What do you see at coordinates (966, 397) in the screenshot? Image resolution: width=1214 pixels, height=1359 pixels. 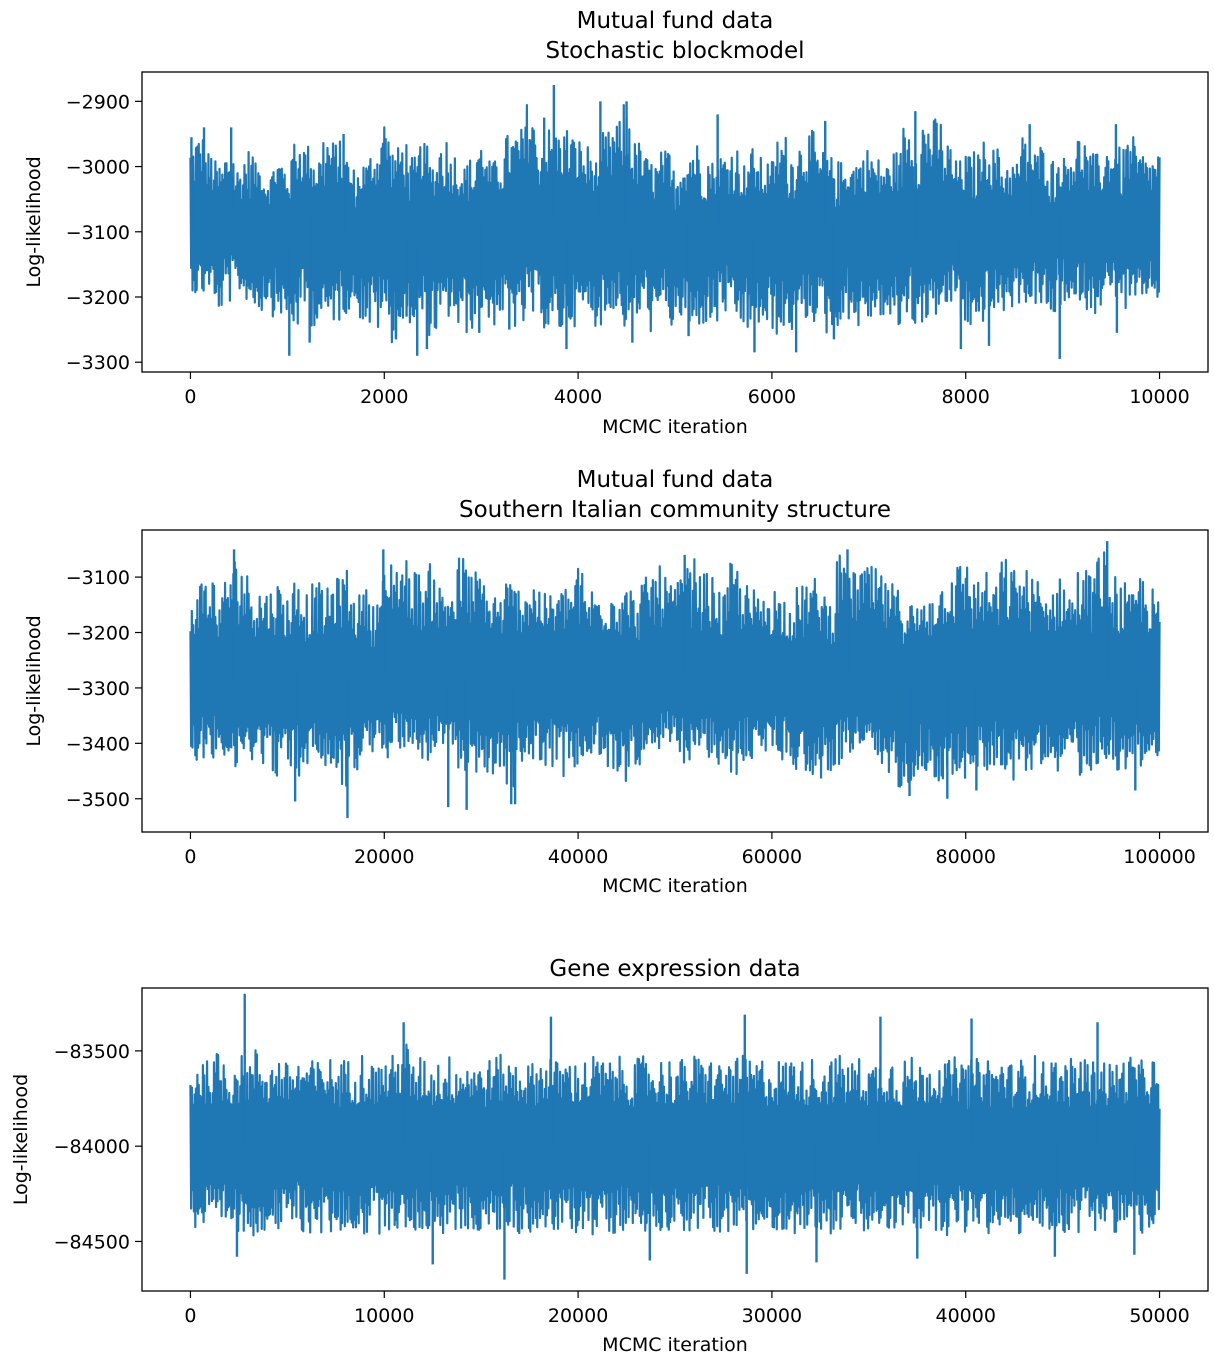 I see `x-tick-label: 8000` at bounding box center [966, 397].